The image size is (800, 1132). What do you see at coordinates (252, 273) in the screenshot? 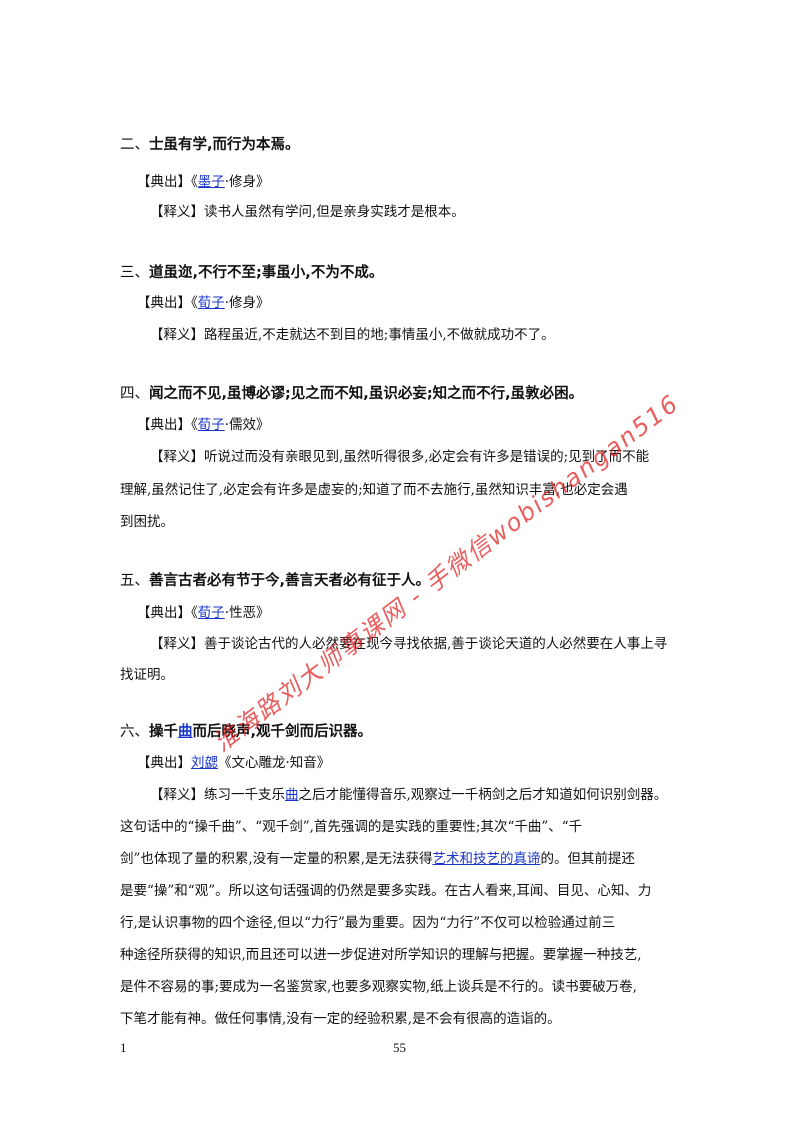
I see `section-3-heading: 三、道虽迩,不行不至;事虽小,不为不成。` at bounding box center [252, 273].